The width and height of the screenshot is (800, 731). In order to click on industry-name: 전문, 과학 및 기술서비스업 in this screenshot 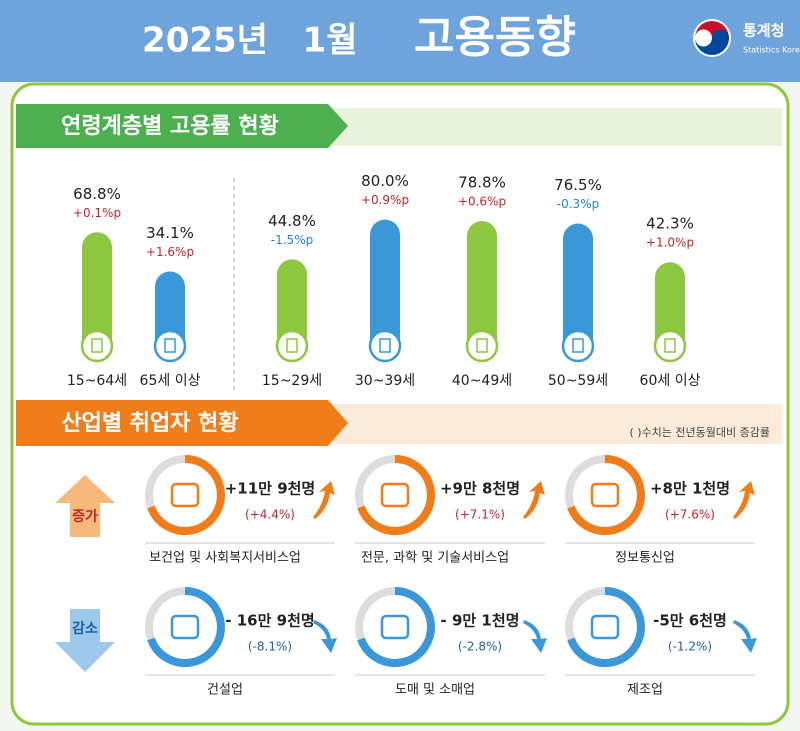, I will do `click(435, 558)`.